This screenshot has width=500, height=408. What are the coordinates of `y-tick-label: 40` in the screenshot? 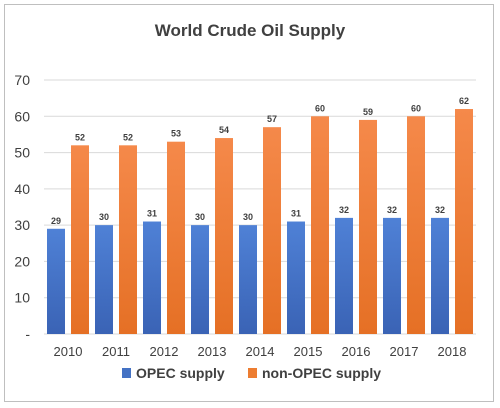 It's located at (22, 189).